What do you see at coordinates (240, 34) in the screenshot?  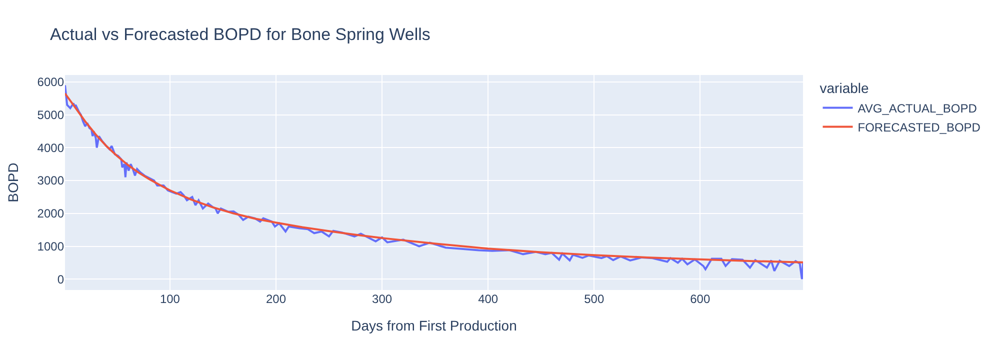 I see `chart-title: Actual vs Forecasted BOPD for Bone Spring Wells` at bounding box center [240, 34].